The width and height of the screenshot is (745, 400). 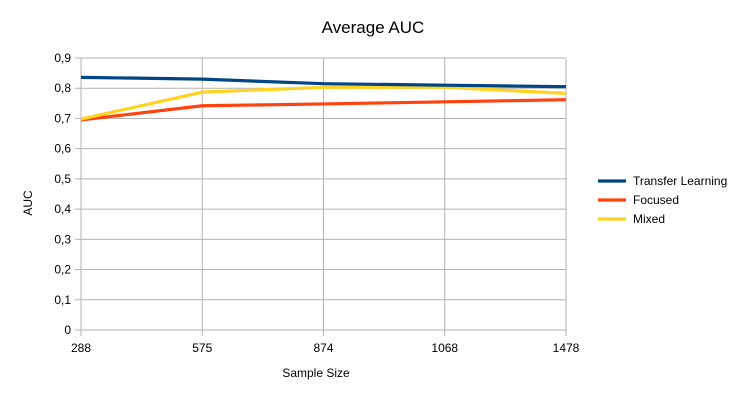 What do you see at coordinates (62, 270) in the screenshot?
I see `y-tick-label: 0,2` at bounding box center [62, 270].